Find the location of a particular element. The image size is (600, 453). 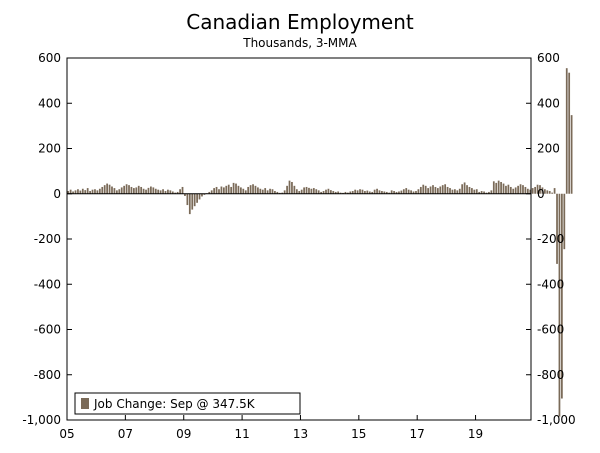

y-tick-label-left: 400 is located at coordinates (49, 103).